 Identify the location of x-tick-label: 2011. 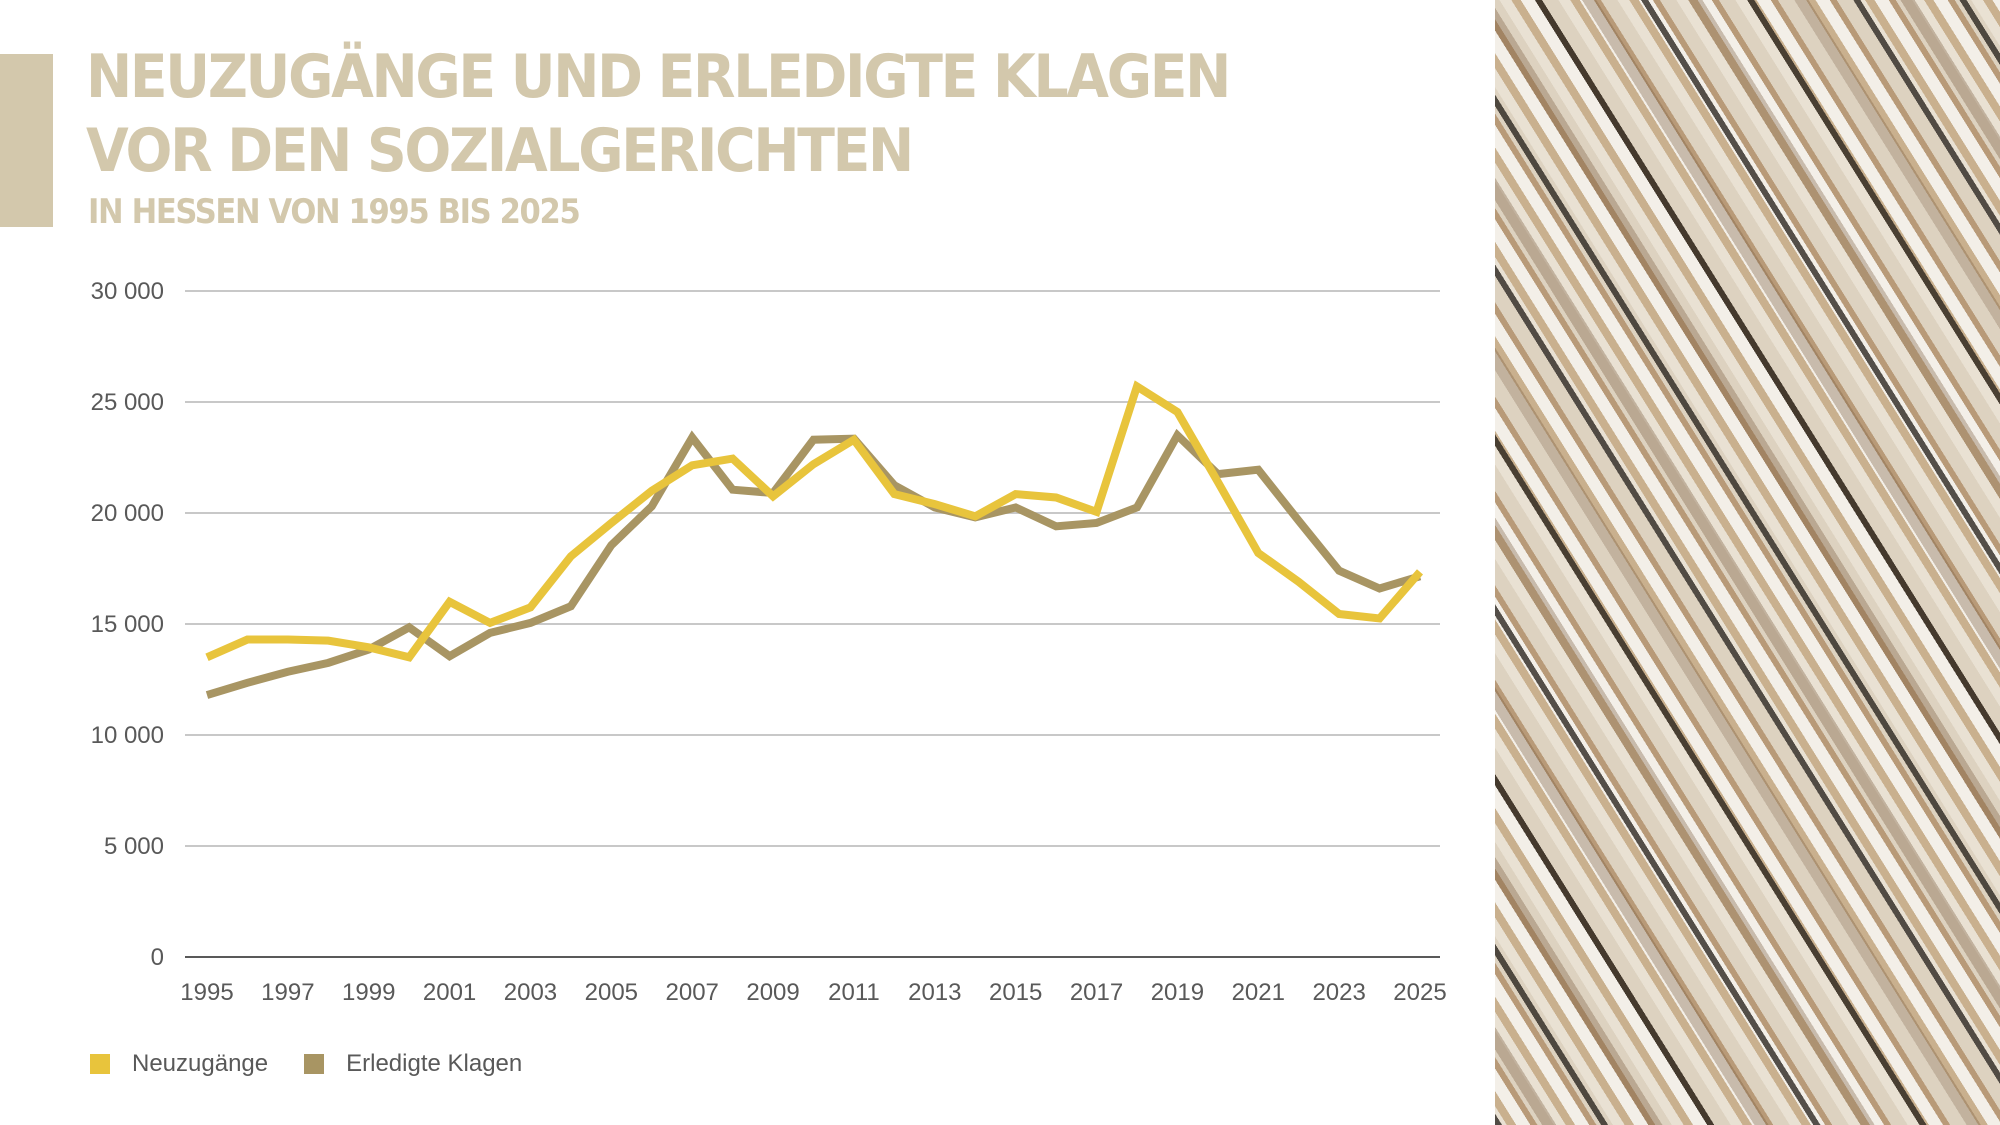
(854, 992).